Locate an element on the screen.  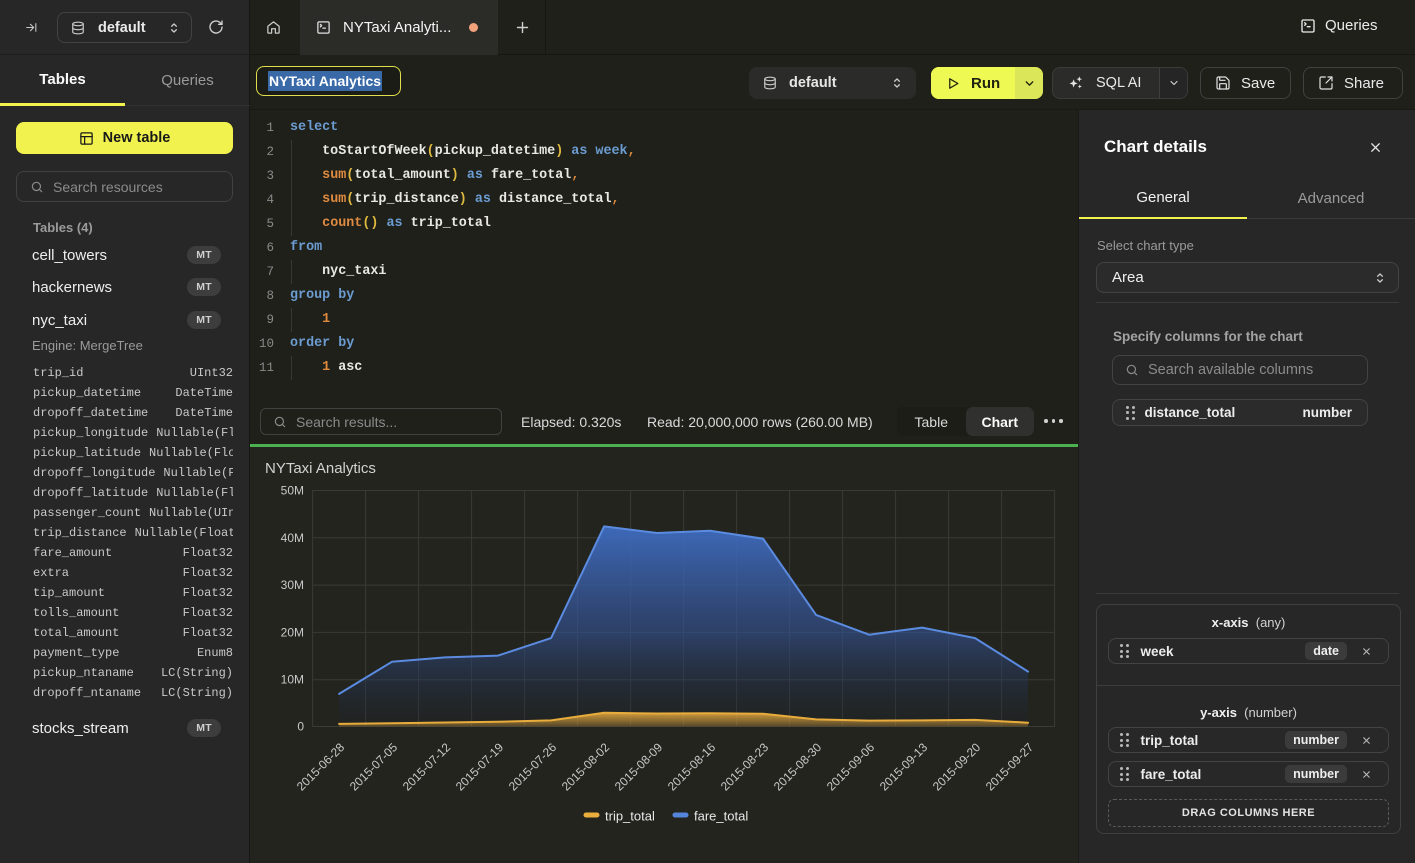
svg-text: 2015-09-27 is located at coordinates (1010, 767).